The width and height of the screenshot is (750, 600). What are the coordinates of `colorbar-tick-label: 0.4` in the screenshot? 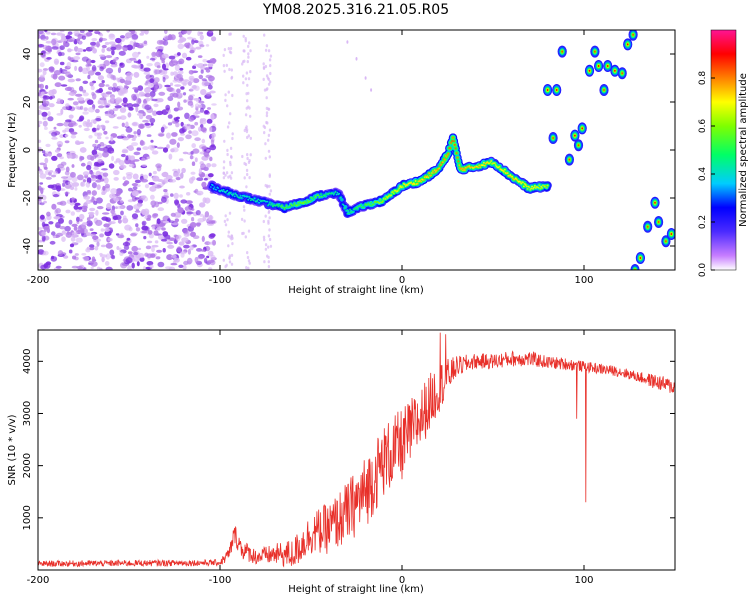 It's located at (703, 174).